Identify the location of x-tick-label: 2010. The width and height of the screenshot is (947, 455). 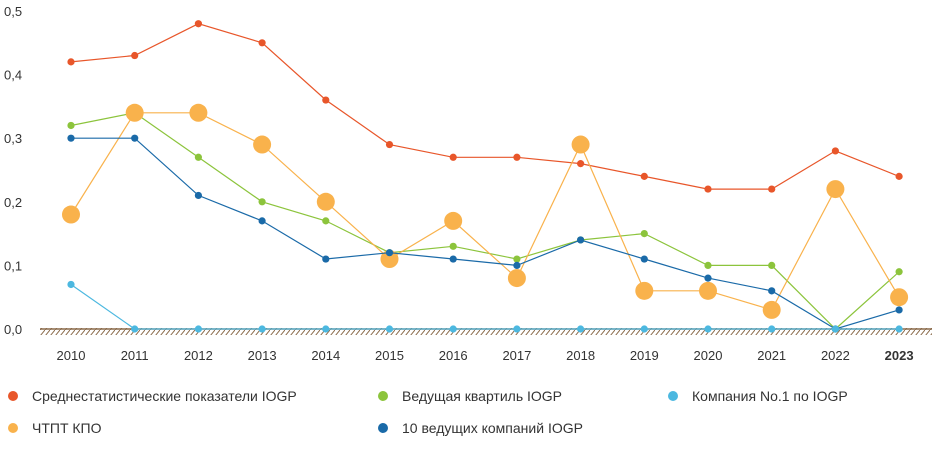
(71, 355).